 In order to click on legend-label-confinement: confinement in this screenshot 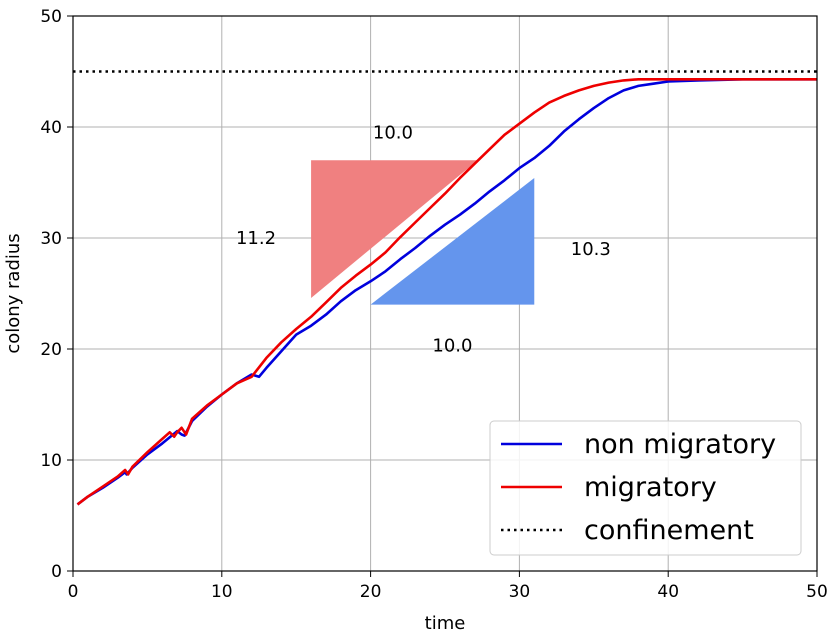, I will do `click(669, 530)`.